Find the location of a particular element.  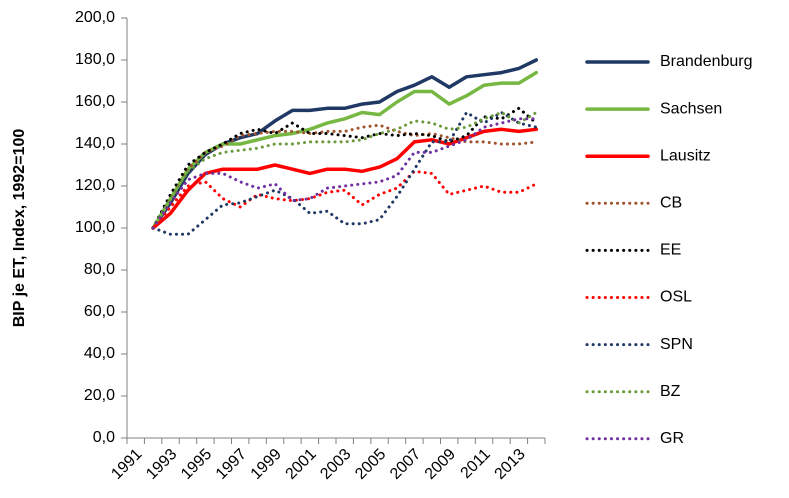

y-tick-label: 40,0 is located at coordinates (99, 353).